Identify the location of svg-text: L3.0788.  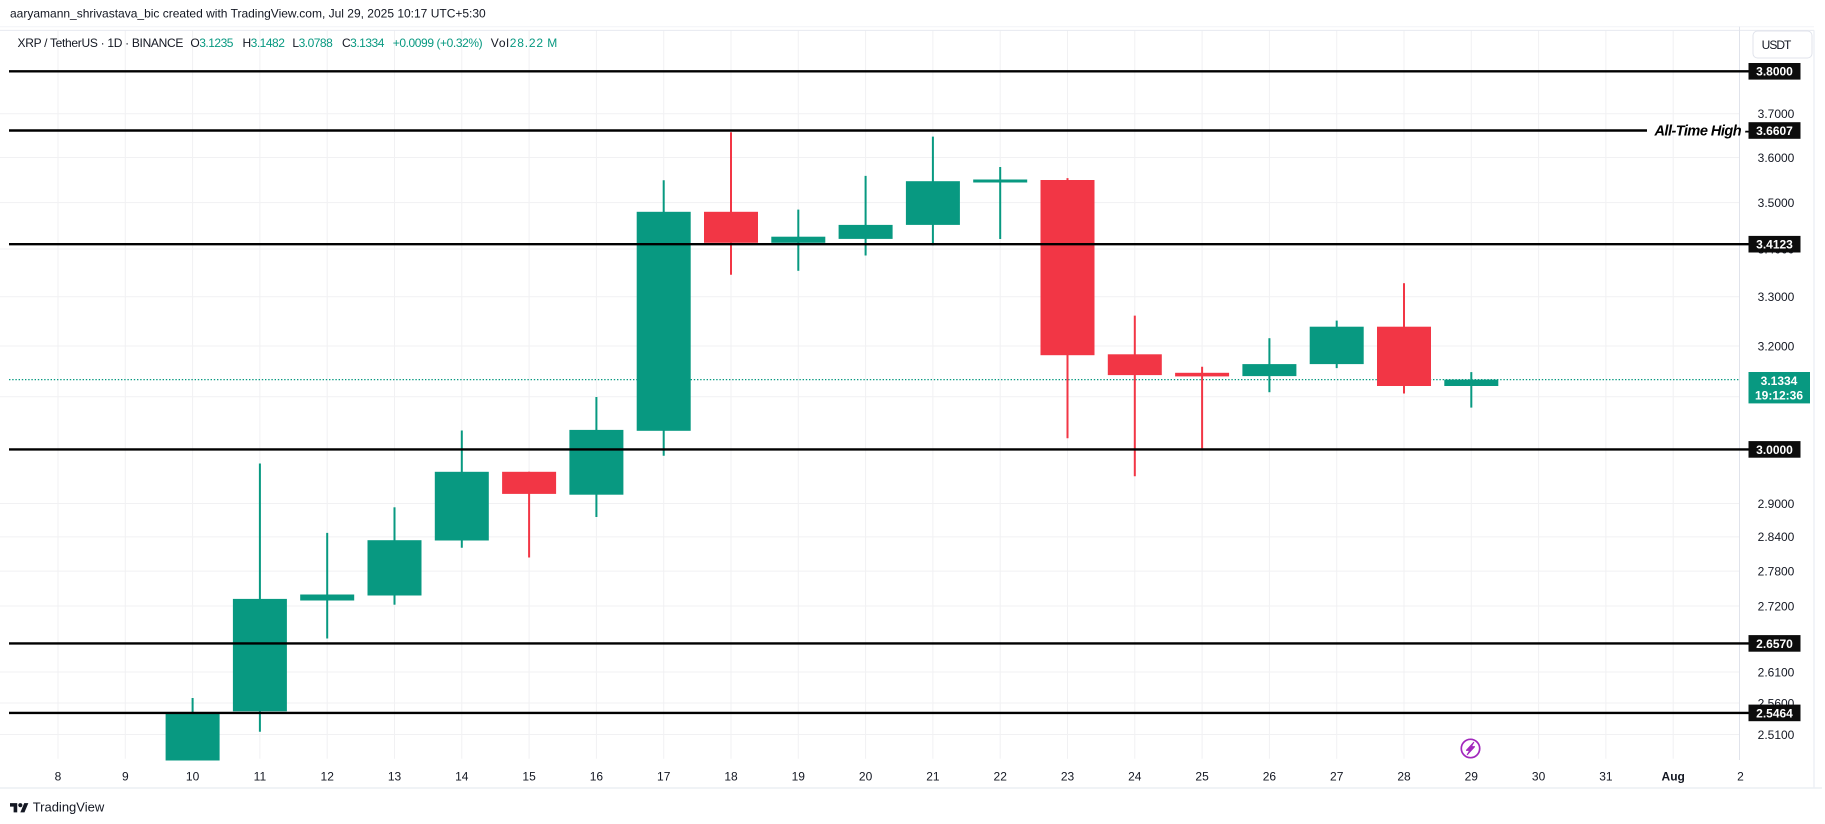
(312, 43).